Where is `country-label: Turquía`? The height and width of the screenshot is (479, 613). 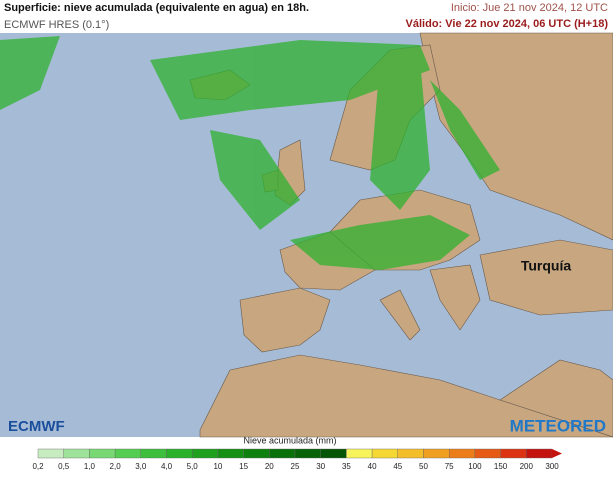
country-label: Turquía is located at coordinates (546, 266).